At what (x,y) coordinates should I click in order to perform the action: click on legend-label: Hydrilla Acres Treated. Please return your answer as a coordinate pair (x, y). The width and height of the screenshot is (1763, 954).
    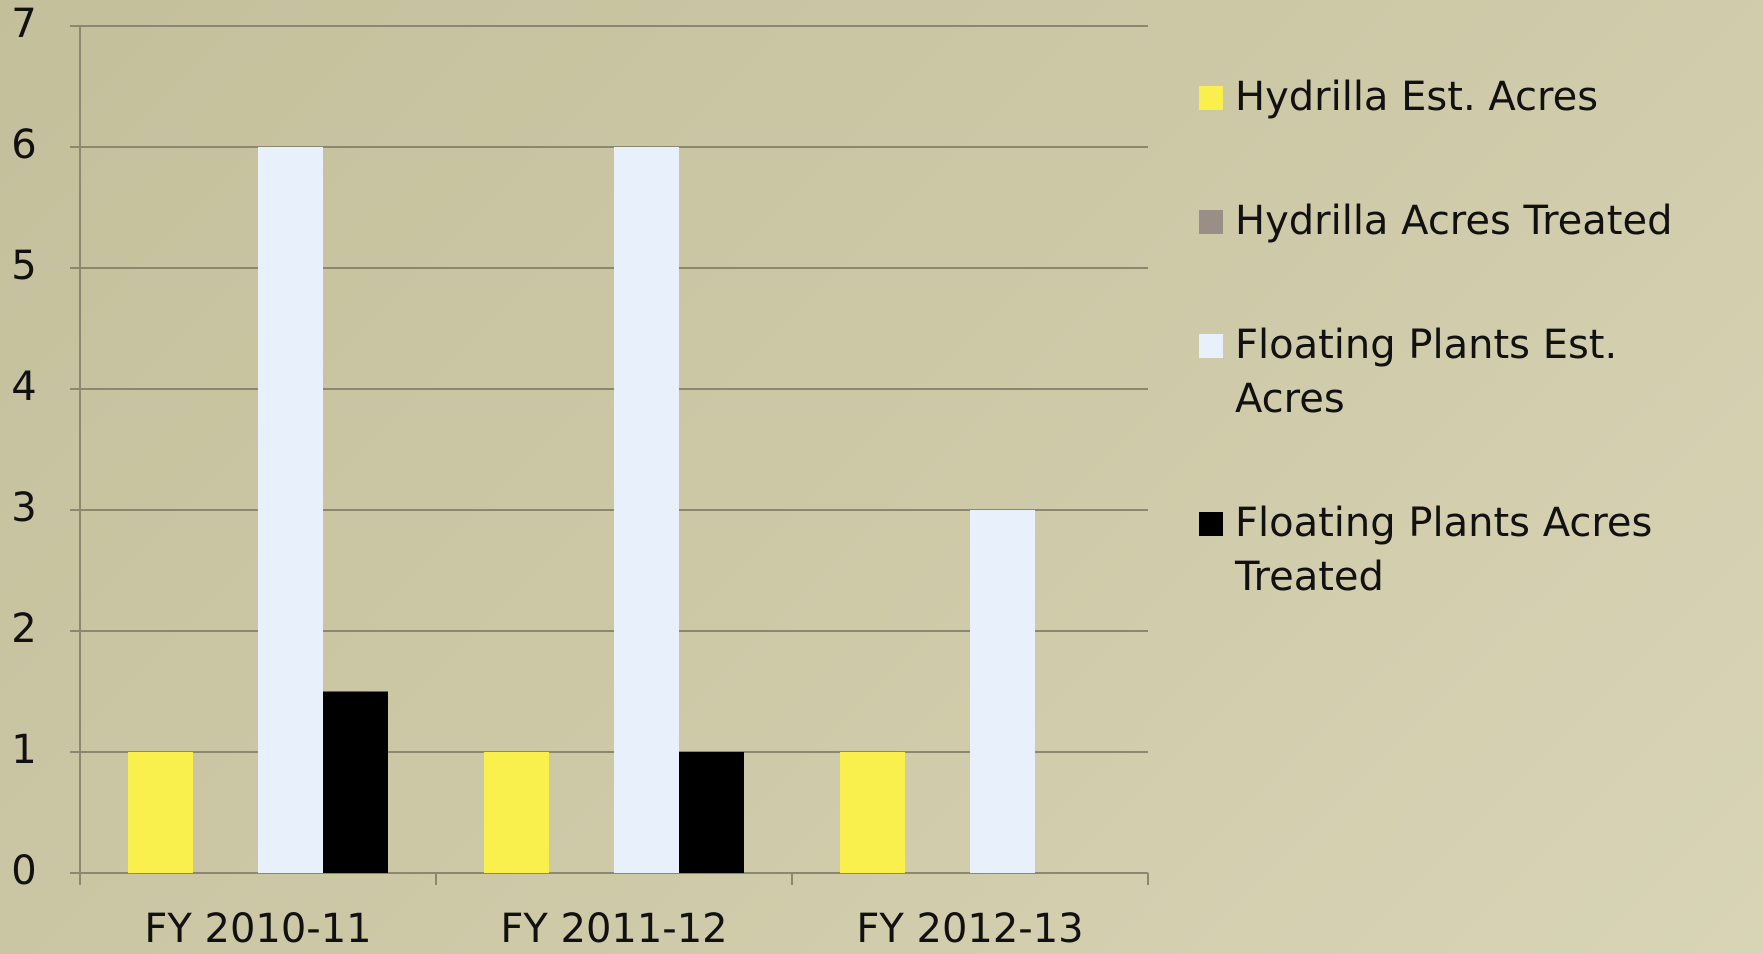
    Looking at the image, I should click on (1454, 221).